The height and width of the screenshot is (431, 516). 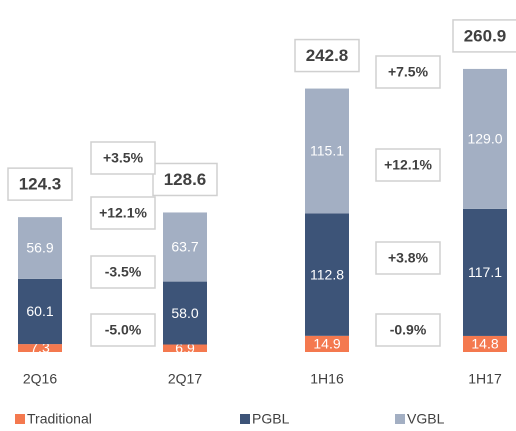 I want to click on annotation: +3.8%, so click(x=408, y=258).